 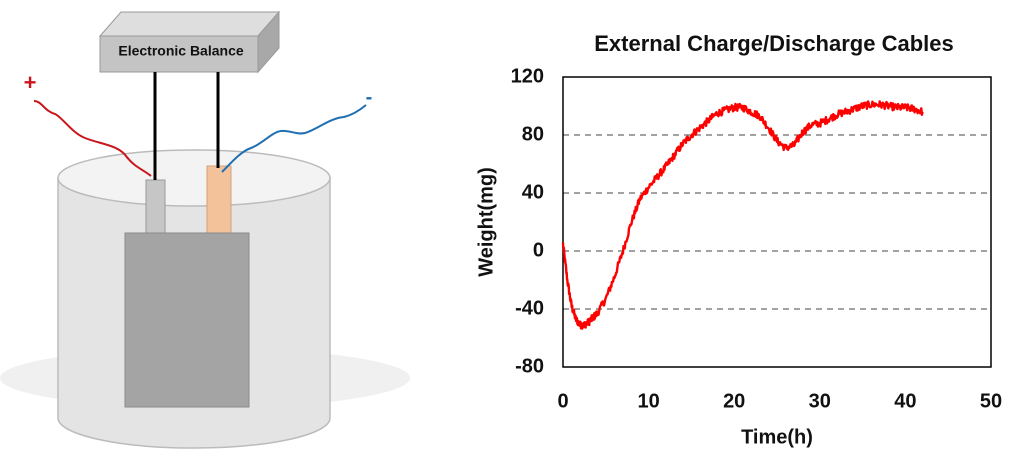 What do you see at coordinates (187, 320) in the screenshot?
I see `pouch-cell` at bounding box center [187, 320].